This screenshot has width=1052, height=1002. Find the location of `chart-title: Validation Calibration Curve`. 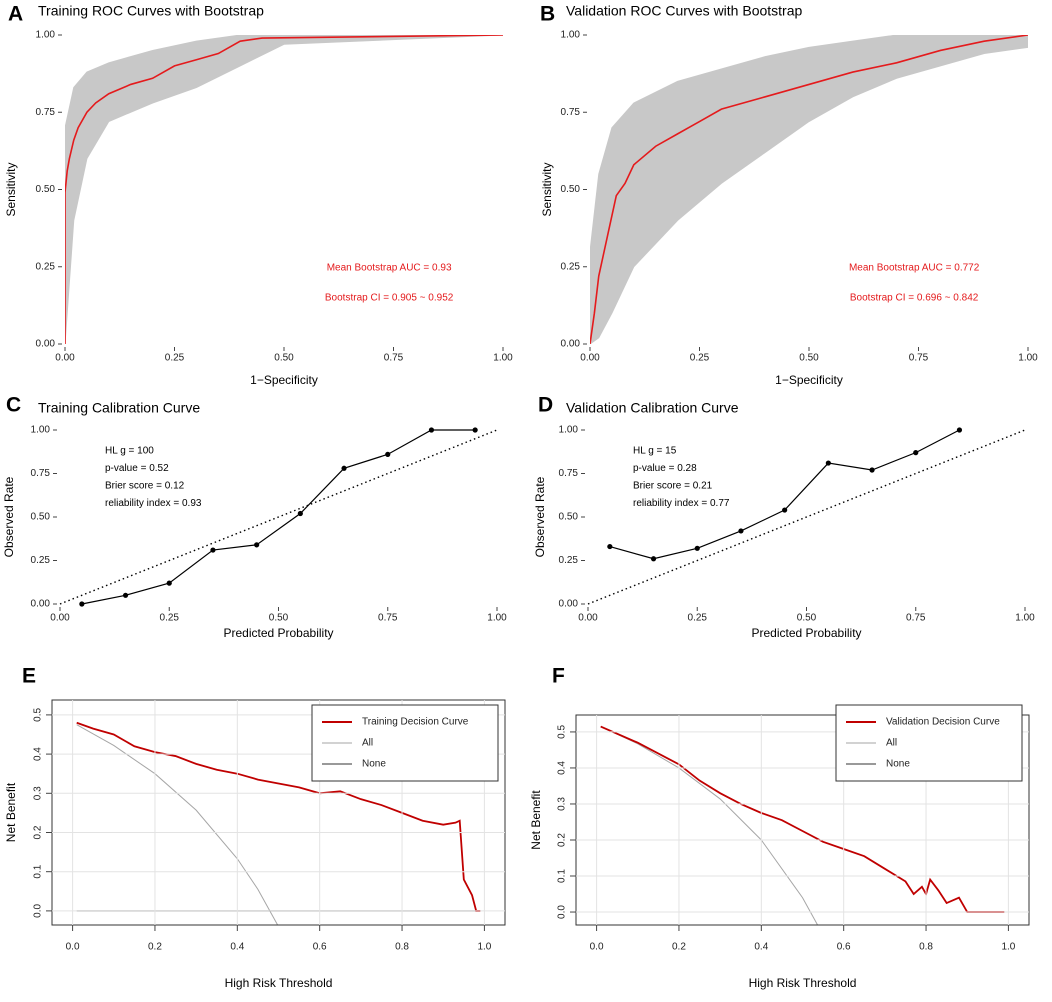

chart-title: Validation Calibration Curve is located at coordinates (652, 408).